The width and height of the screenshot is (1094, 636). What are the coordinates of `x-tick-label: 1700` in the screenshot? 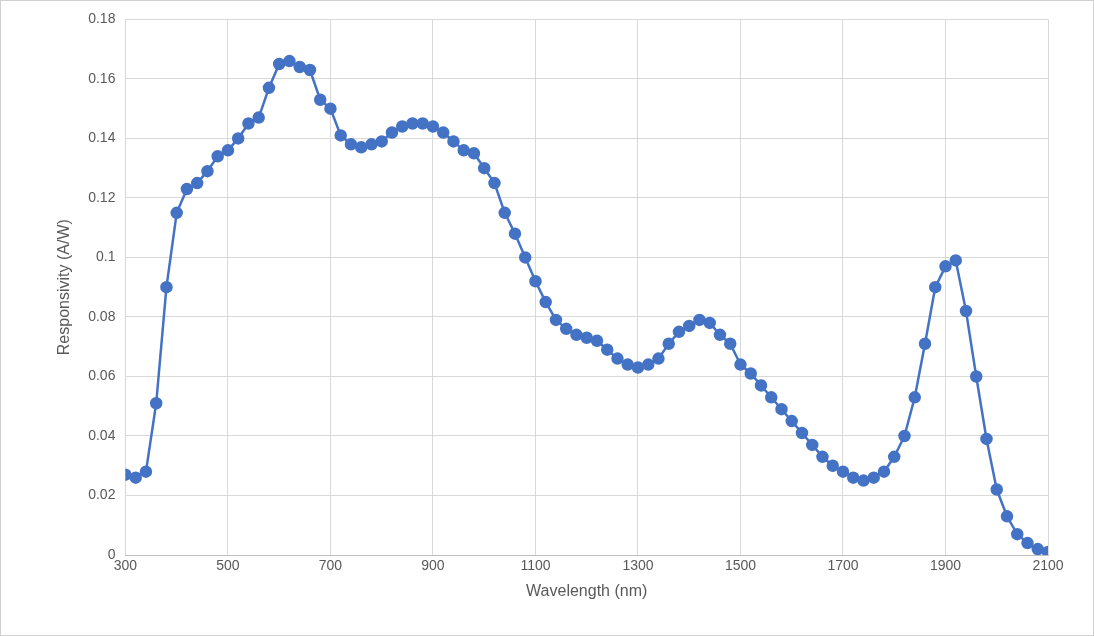 It's located at (843, 565).